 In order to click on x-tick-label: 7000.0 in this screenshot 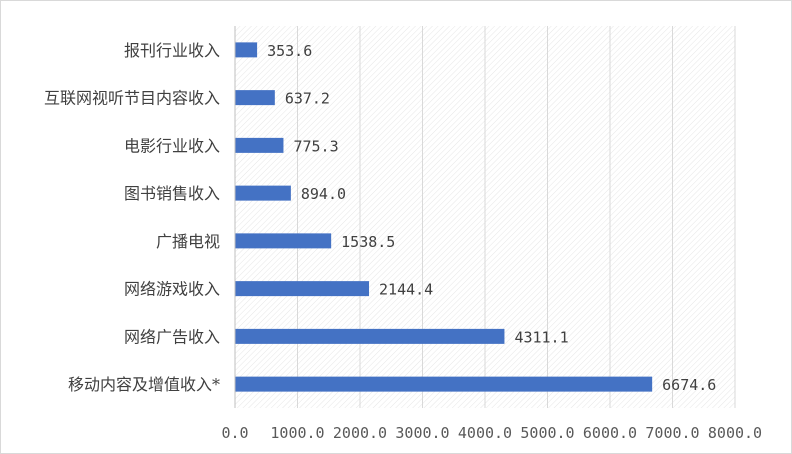, I will do `click(672, 433)`.